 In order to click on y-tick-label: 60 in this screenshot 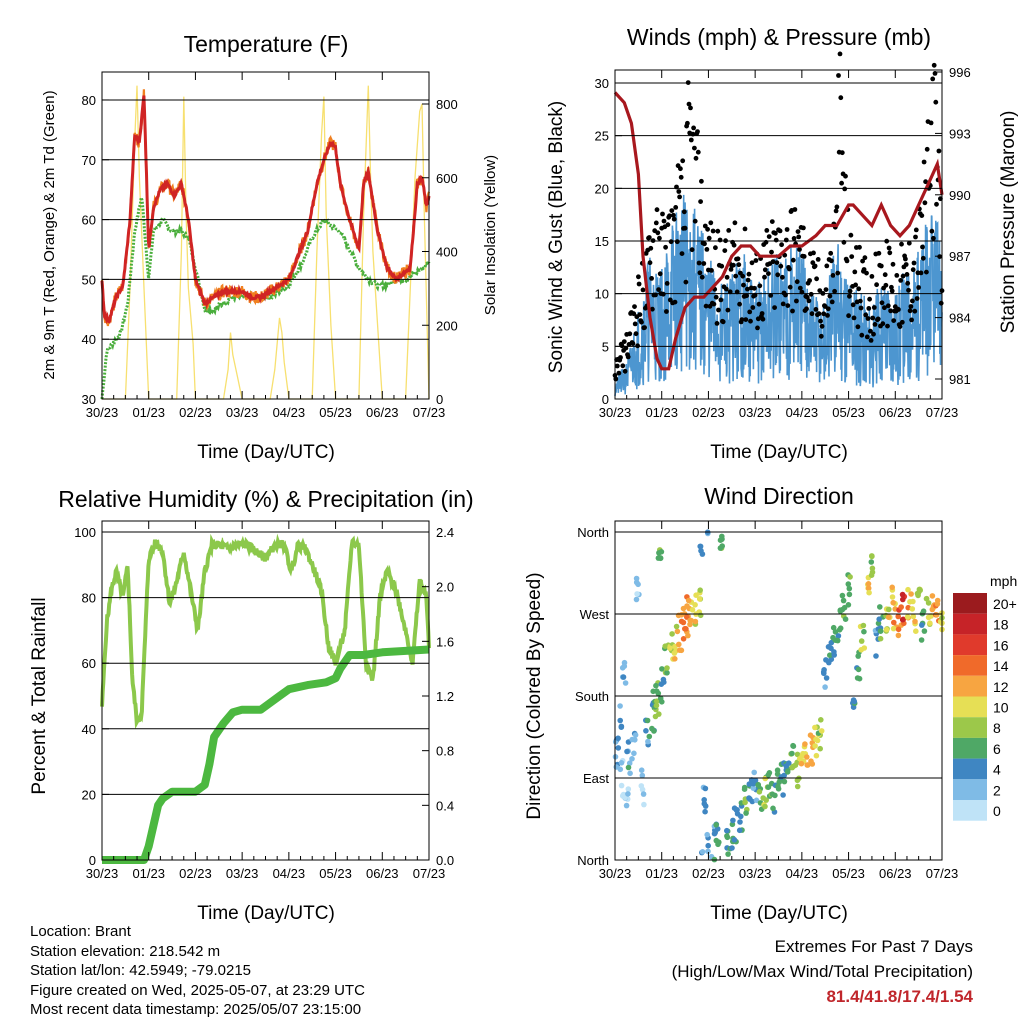, I will do `click(89, 663)`.